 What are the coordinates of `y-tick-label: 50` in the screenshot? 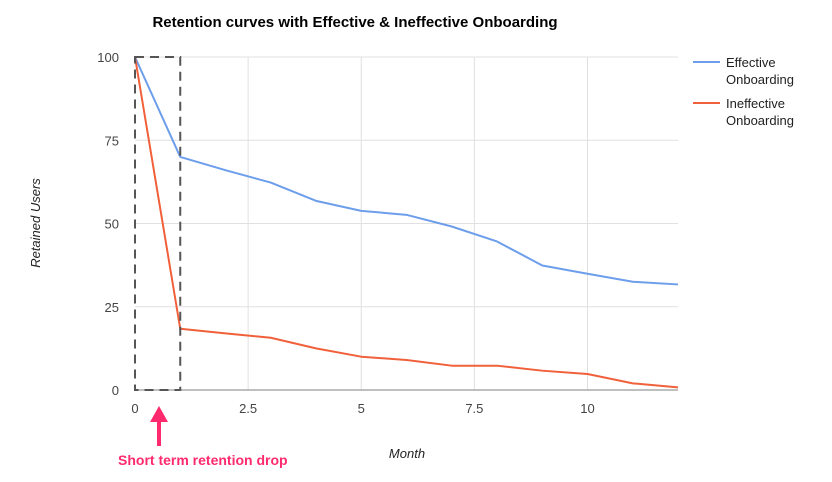 It's located at (112, 224).